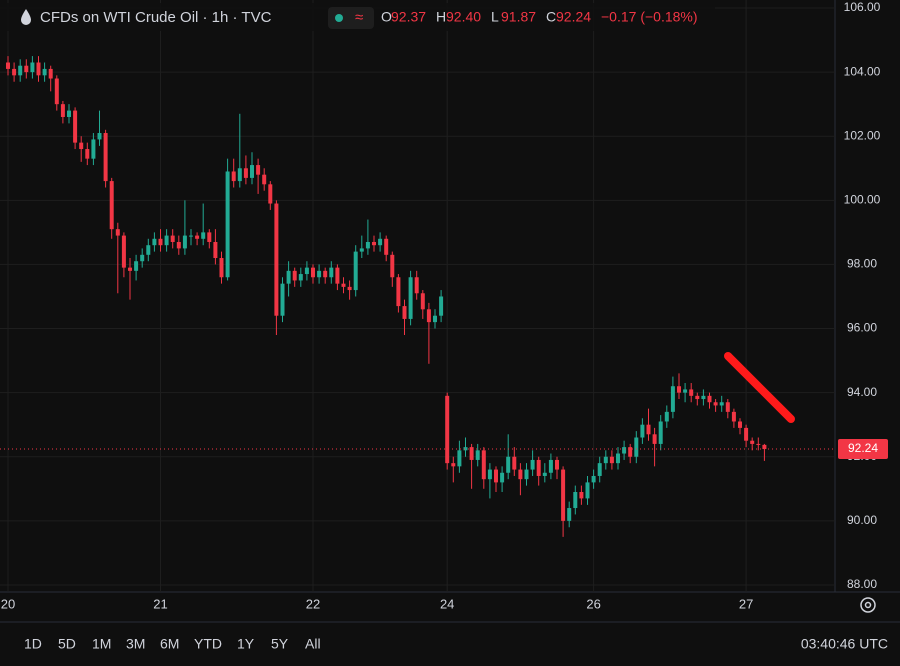 This screenshot has width=900, height=666. Describe the element at coordinates (518, 17) in the screenshot. I see `ohlc-value: 91.87` at that location.